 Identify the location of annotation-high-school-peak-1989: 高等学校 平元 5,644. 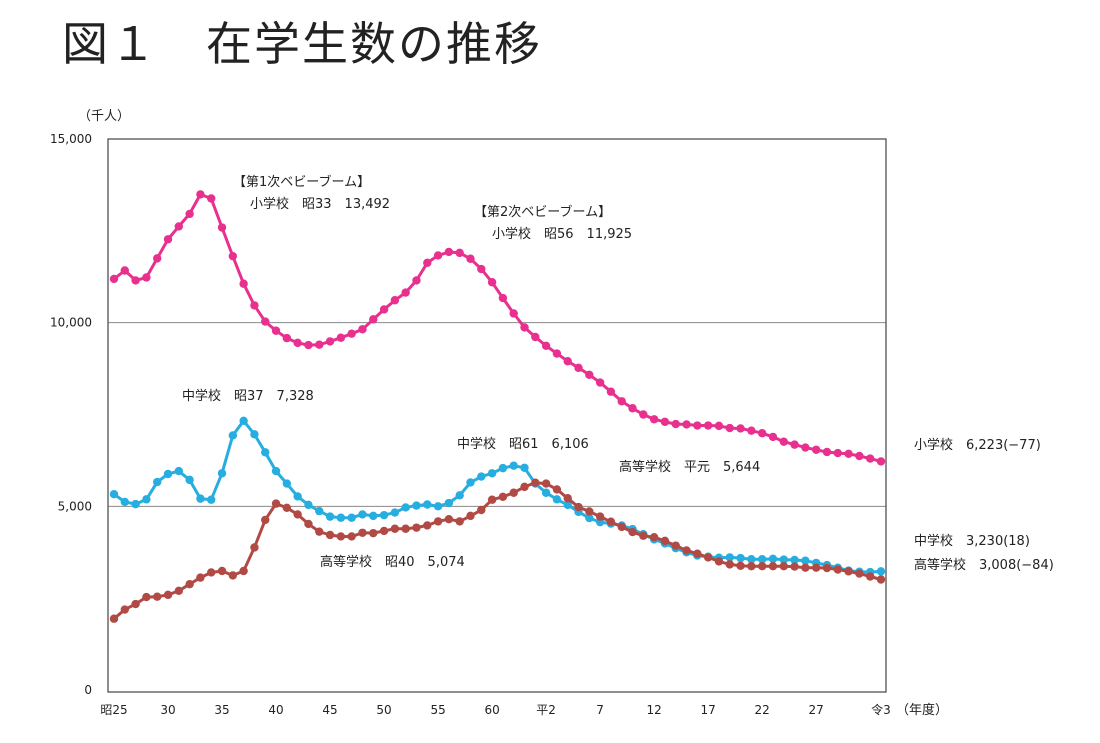
(689, 467).